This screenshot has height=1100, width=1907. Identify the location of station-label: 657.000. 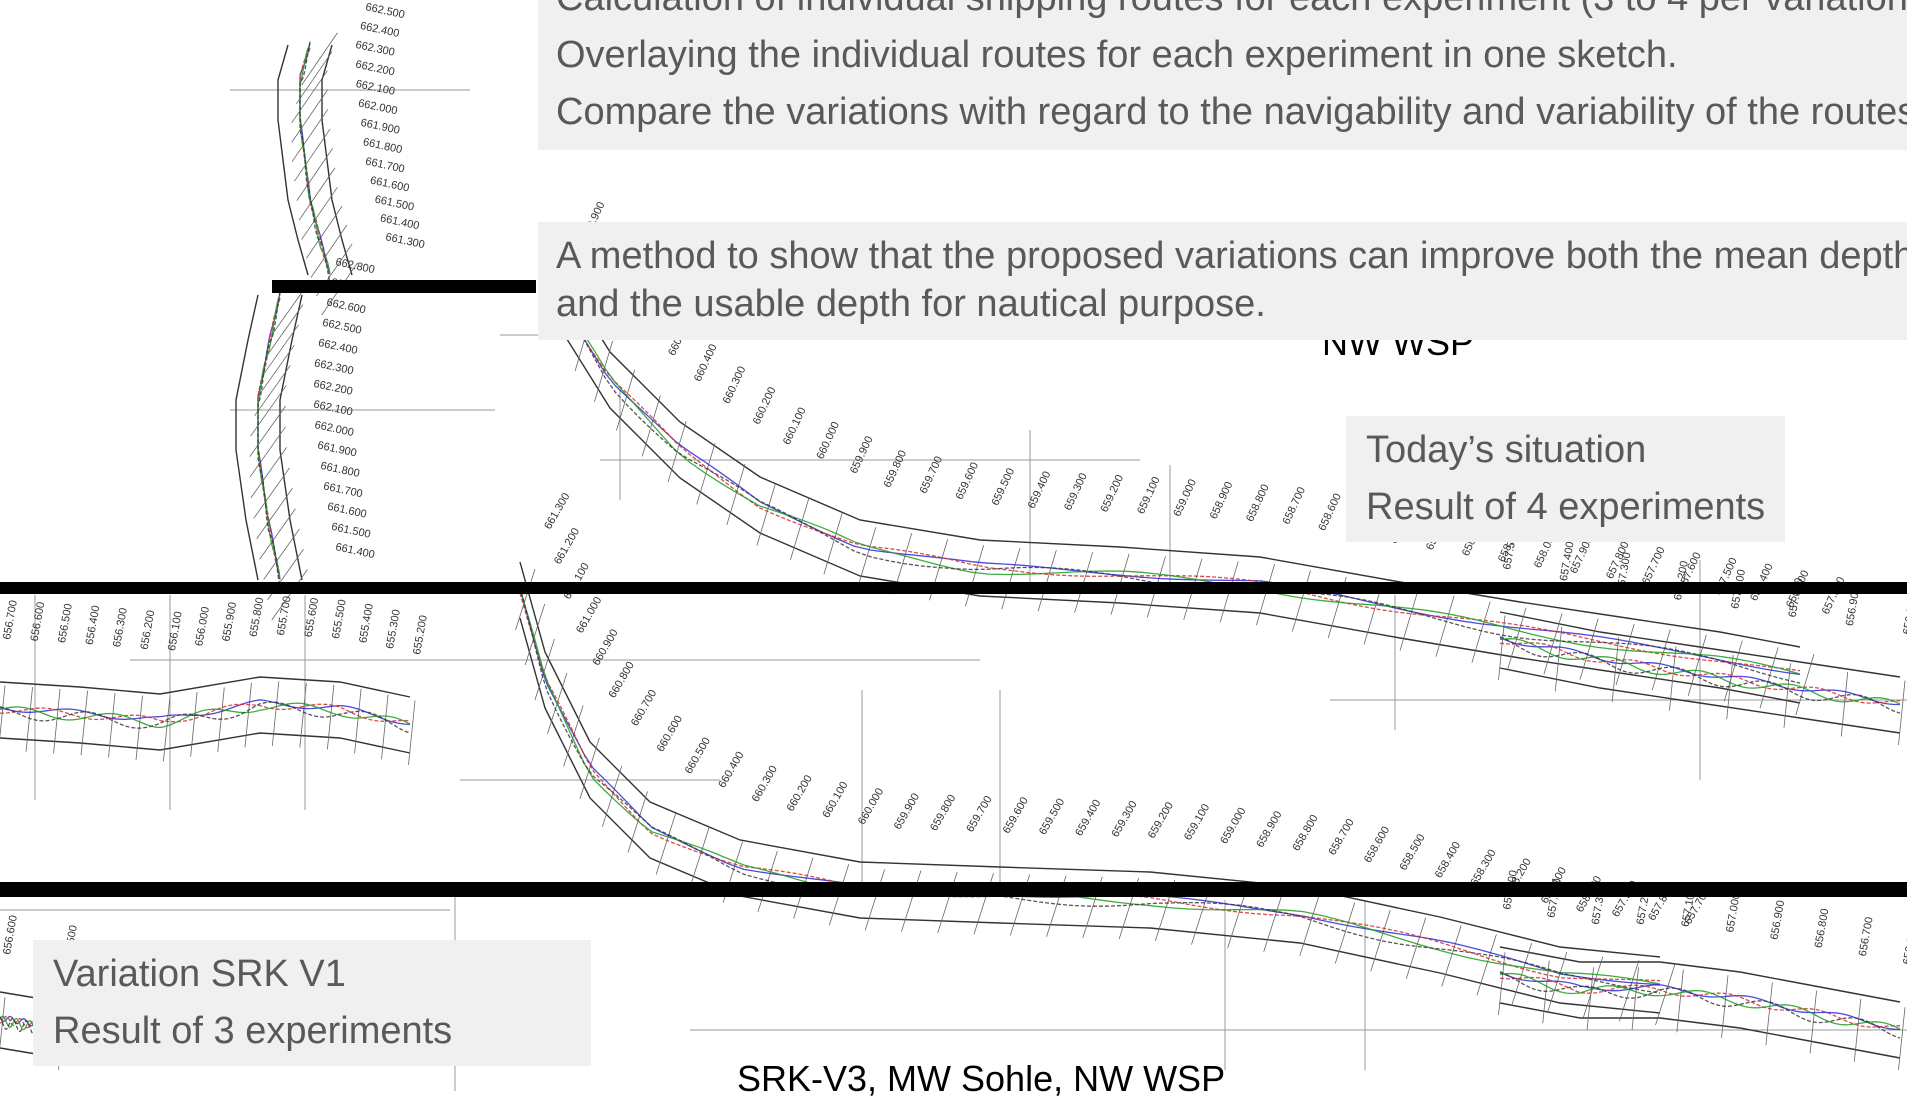
(1733, 912).